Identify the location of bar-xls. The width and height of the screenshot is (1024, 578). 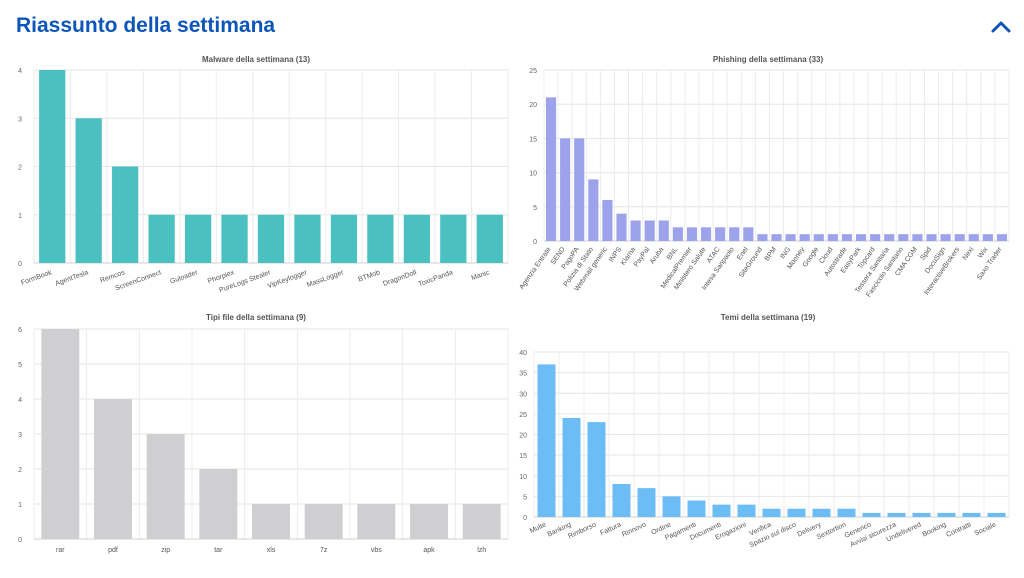
(271, 521).